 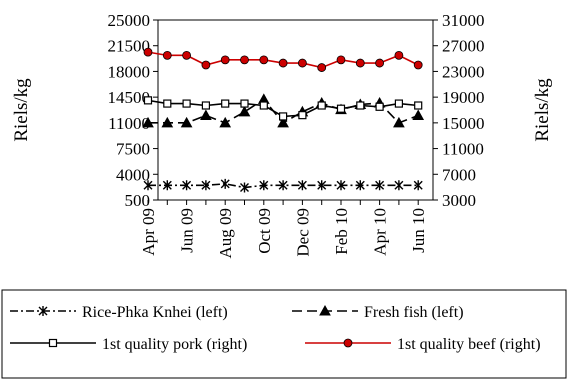 What do you see at coordinates (459, 174) in the screenshot?
I see `right-axis-tick-label: 7000` at bounding box center [459, 174].